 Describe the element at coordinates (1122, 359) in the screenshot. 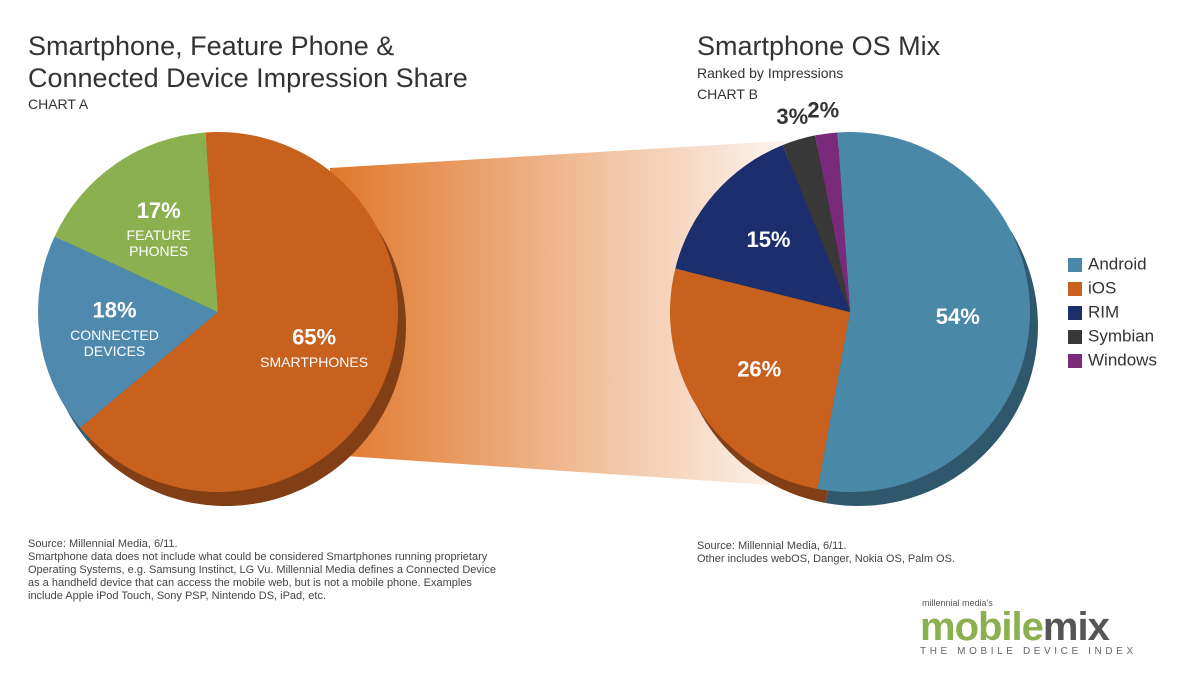

I see `legend-label: Windows` at that location.